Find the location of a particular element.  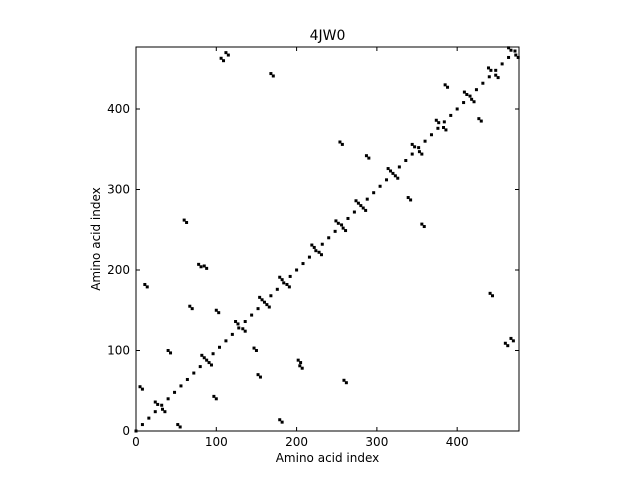

y-tick-label: 300 is located at coordinates (118, 189).